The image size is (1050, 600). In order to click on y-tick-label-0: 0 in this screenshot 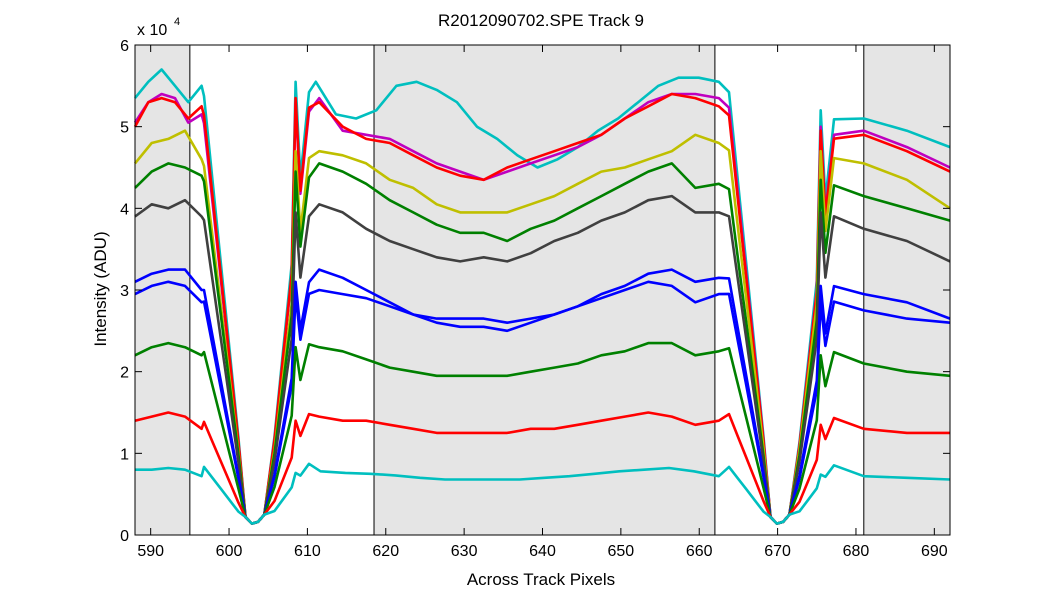, I will do `click(124, 536)`.